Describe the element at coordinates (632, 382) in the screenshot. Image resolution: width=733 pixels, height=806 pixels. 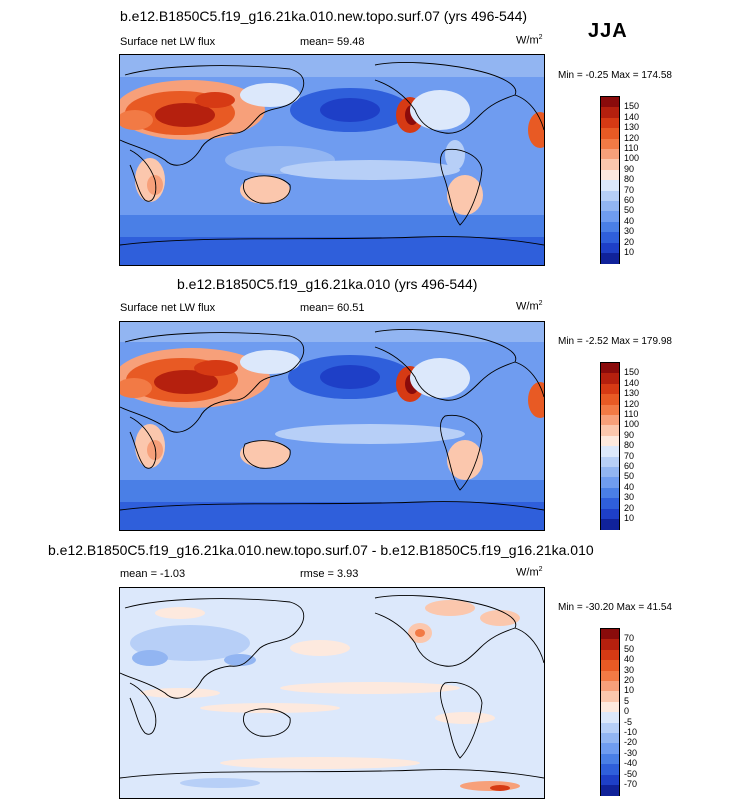
I see `colorbar-tick-label: 140` at that location.